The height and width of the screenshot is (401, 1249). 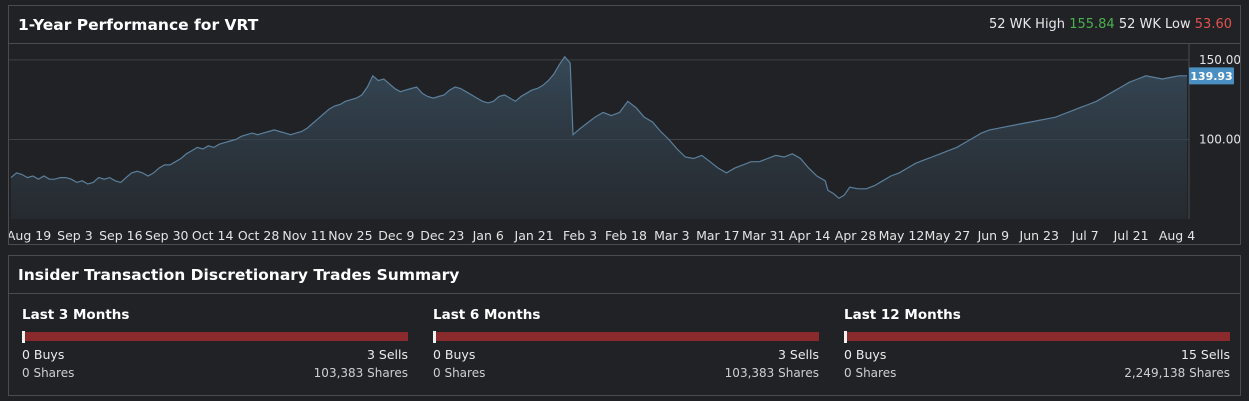 I want to click on current-price-tag: 139.93, so click(x=1211, y=76).